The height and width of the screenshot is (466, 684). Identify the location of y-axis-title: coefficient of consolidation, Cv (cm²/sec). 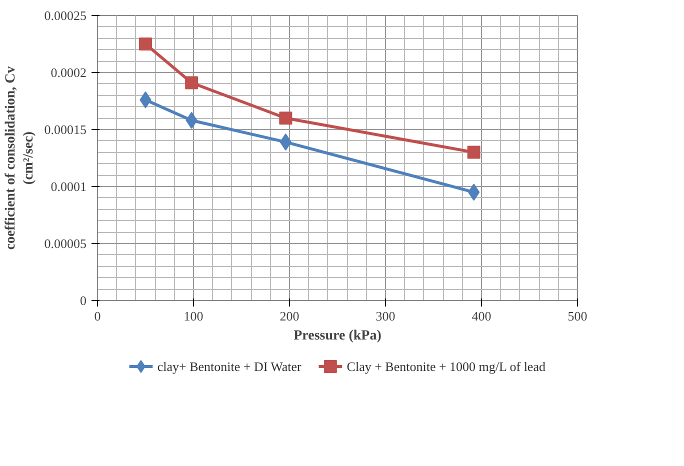
(19, 158).